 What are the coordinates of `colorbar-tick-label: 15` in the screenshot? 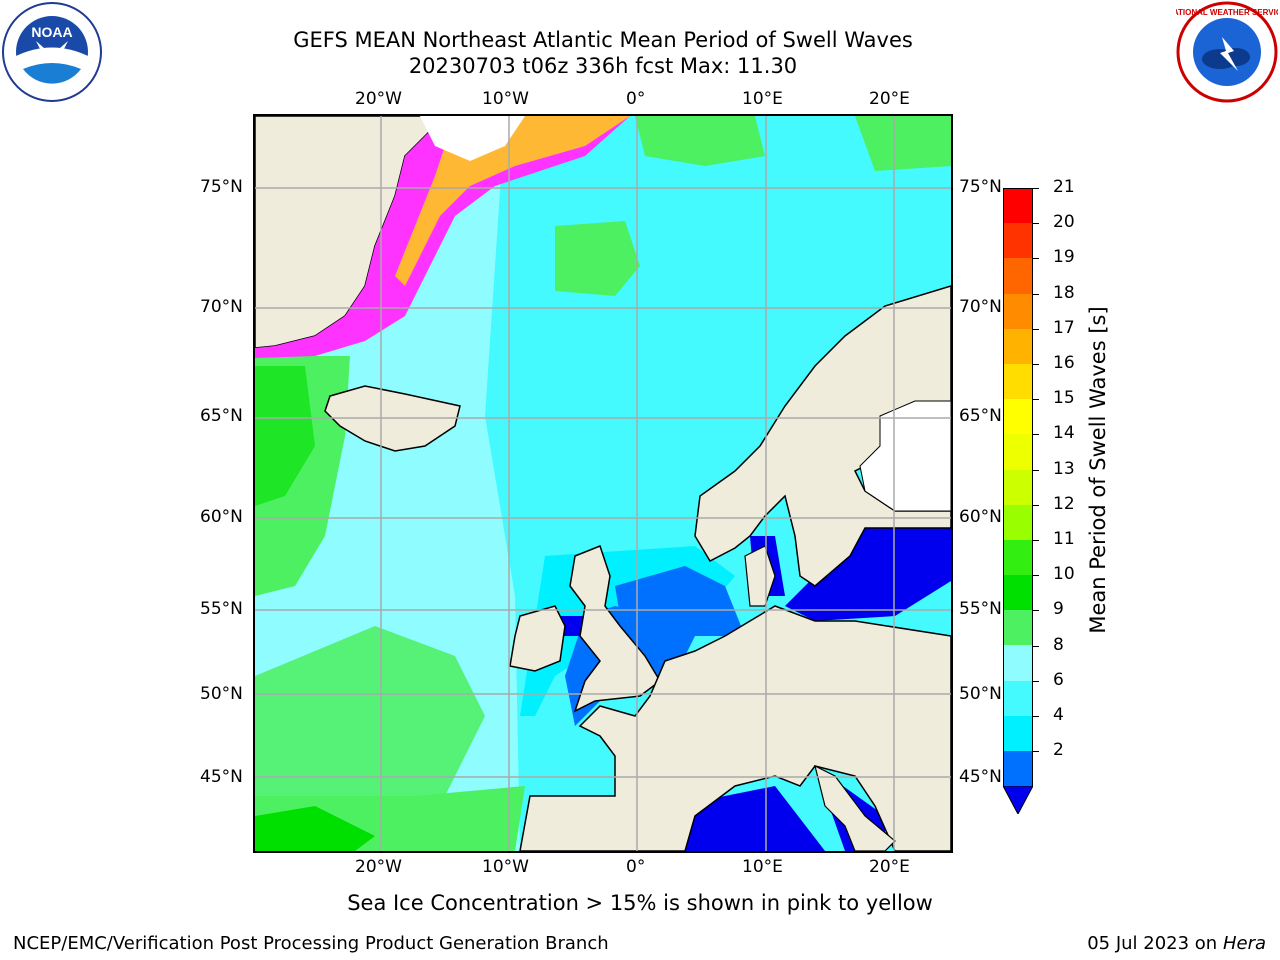 It's located at (1064, 398).